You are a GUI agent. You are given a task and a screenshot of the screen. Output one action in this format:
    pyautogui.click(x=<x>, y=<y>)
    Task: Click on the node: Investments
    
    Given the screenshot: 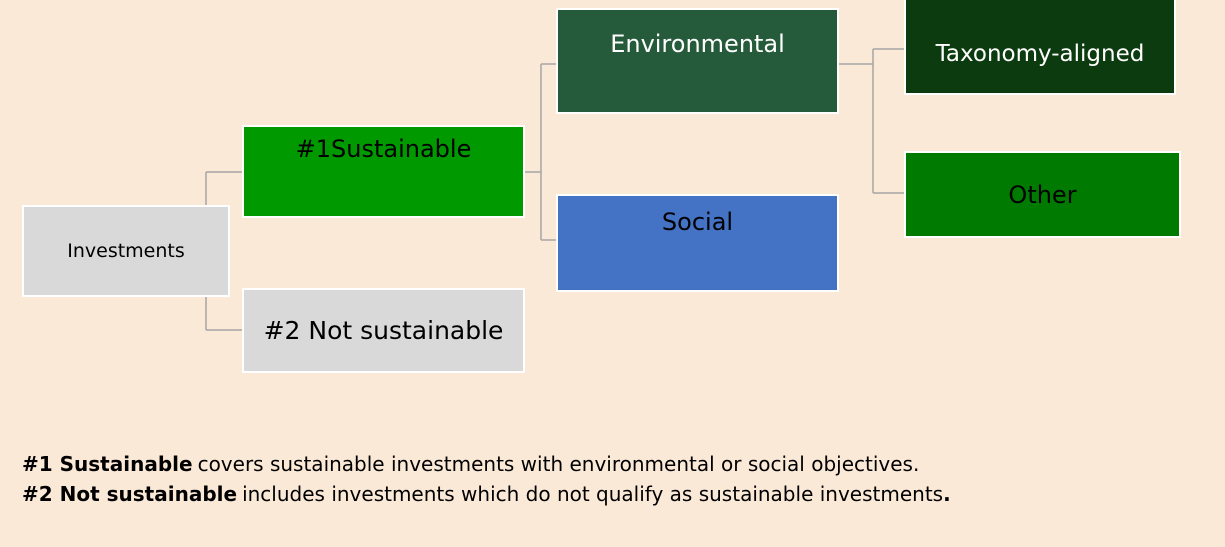 What is the action you would take?
    pyautogui.click(x=126, y=251)
    